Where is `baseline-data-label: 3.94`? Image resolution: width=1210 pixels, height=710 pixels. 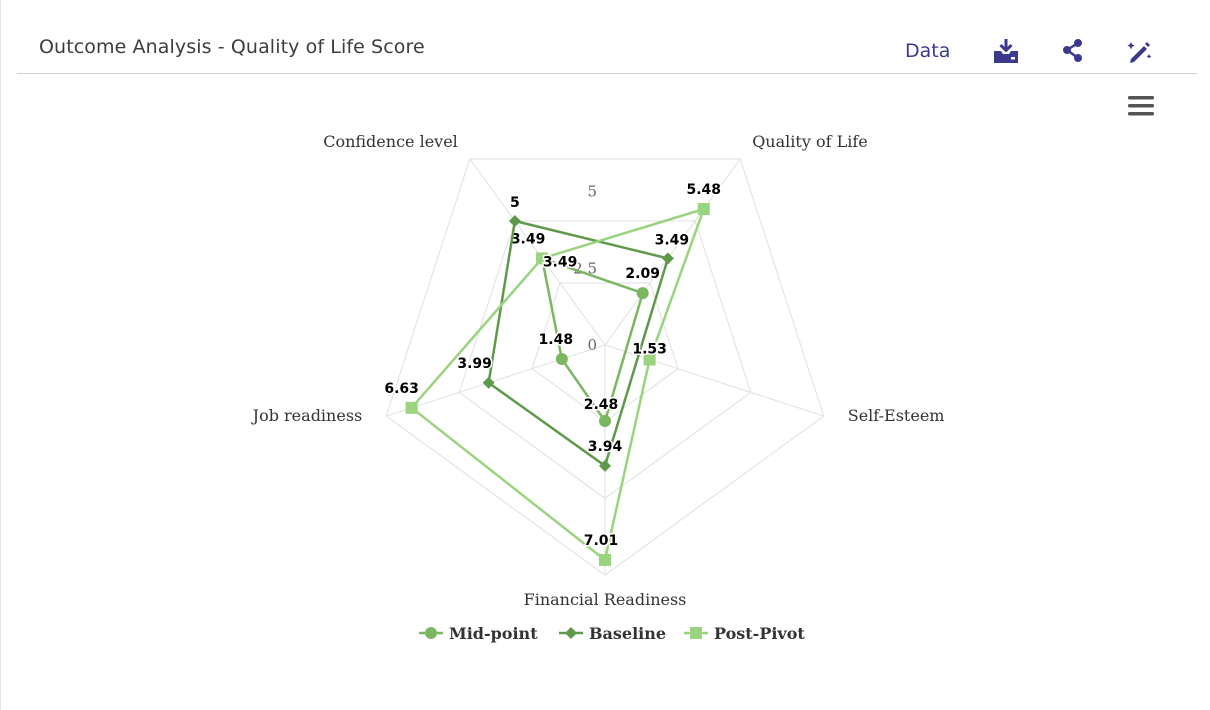
baseline-data-label: 3.94 is located at coordinates (605, 447).